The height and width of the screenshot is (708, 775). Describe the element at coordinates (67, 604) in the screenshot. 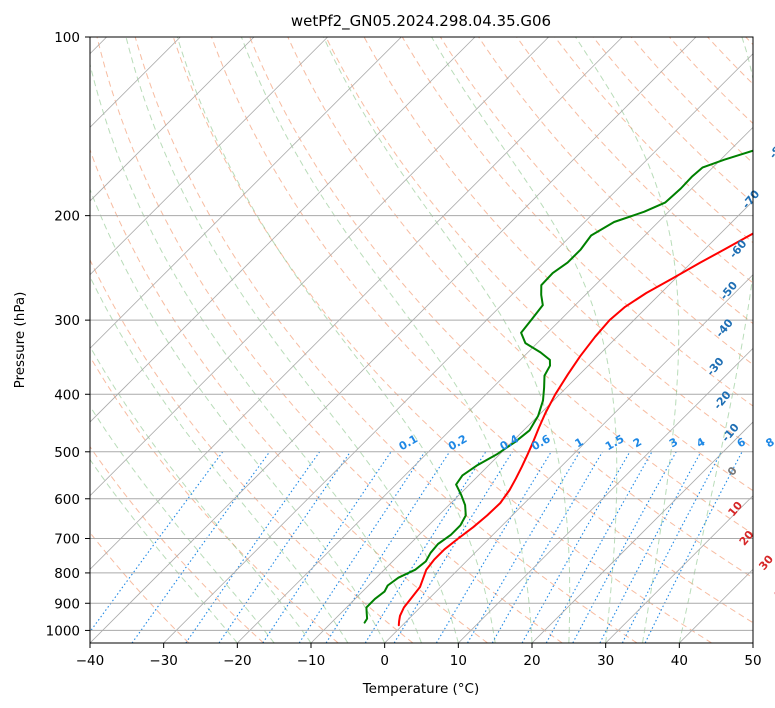

I see `y-tick-label: 900` at that location.